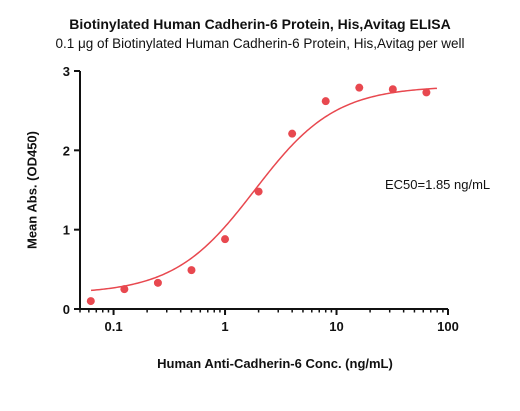 This screenshot has width=520, height=411. I want to click on y-tick-label: 2, so click(66, 150).